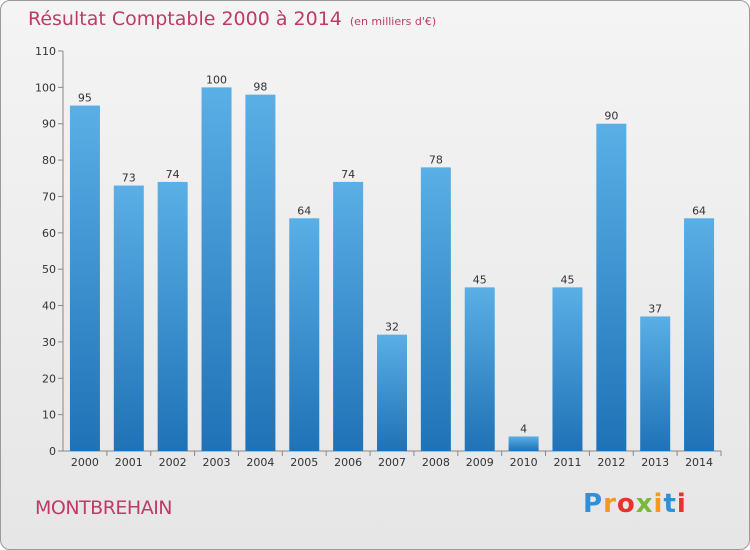  What do you see at coordinates (217, 462) in the screenshot?
I see `x-tick-label: 2003` at bounding box center [217, 462].